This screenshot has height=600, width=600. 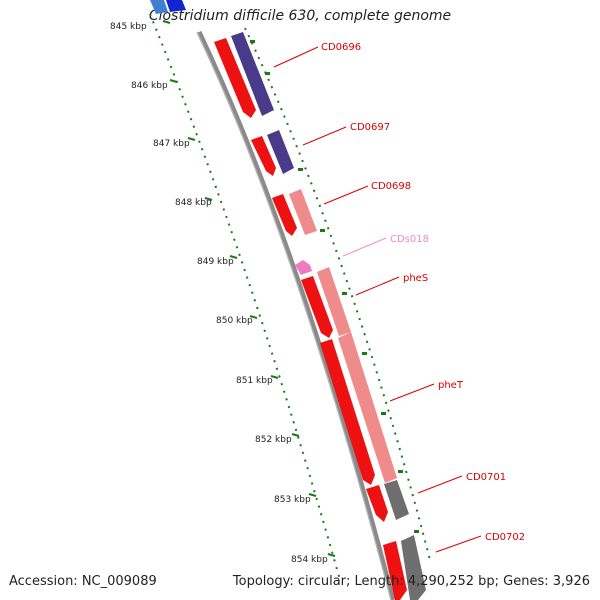 What do you see at coordinates (317, 307) in the screenshot?
I see `gene-arrow-phes` at bounding box center [317, 307].